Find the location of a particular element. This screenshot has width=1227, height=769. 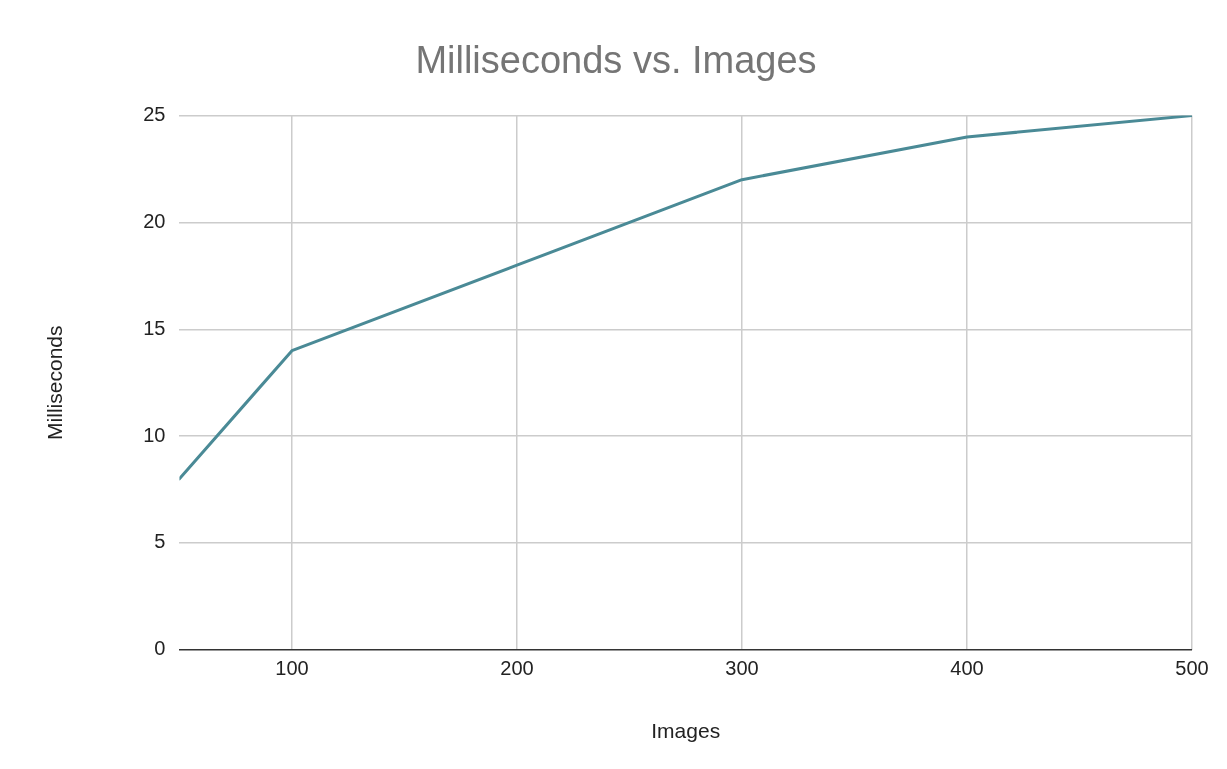

x-tick-label: 400 is located at coordinates (967, 668).